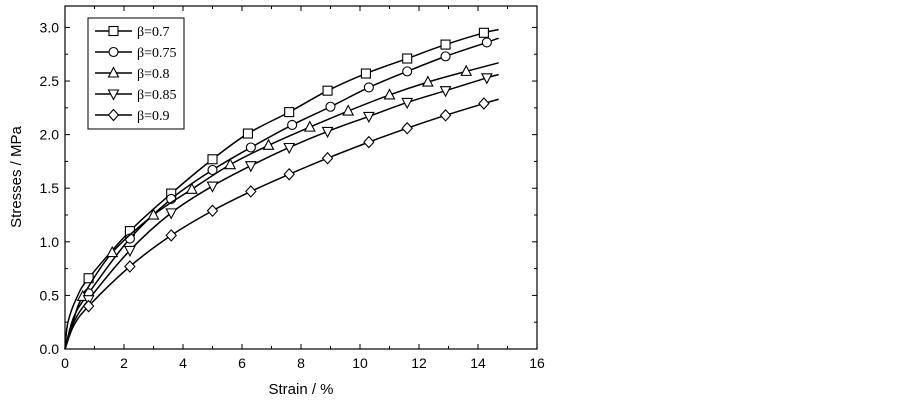  What do you see at coordinates (242, 363) in the screenshot?
I see `x-tick-label-3: 6` at bounding box center [242, 363].